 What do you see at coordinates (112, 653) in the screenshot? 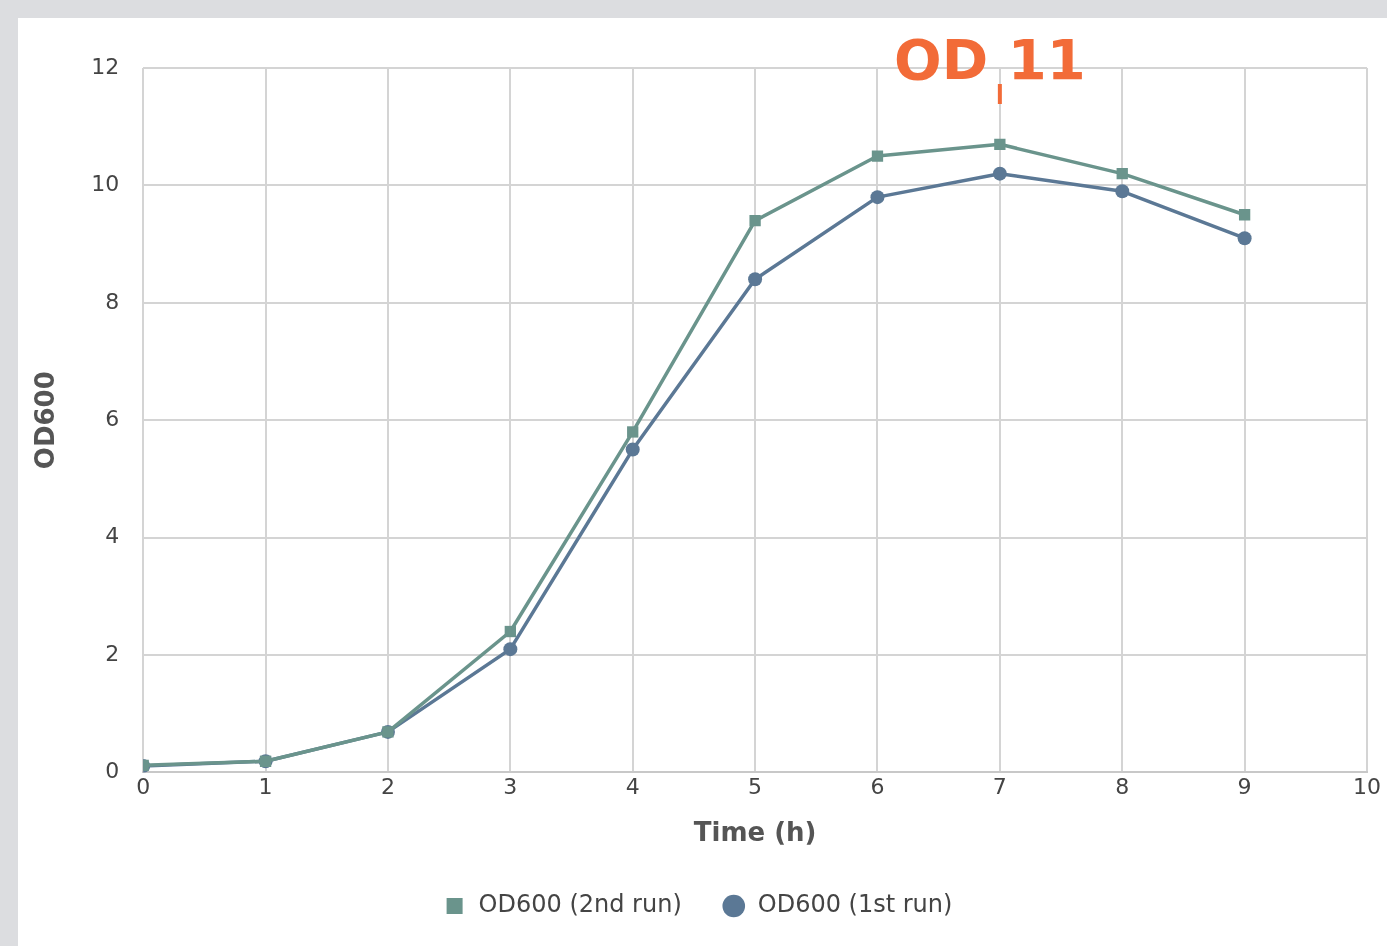
I see `y-tick-label: 2` at bounding box center [112, 653].